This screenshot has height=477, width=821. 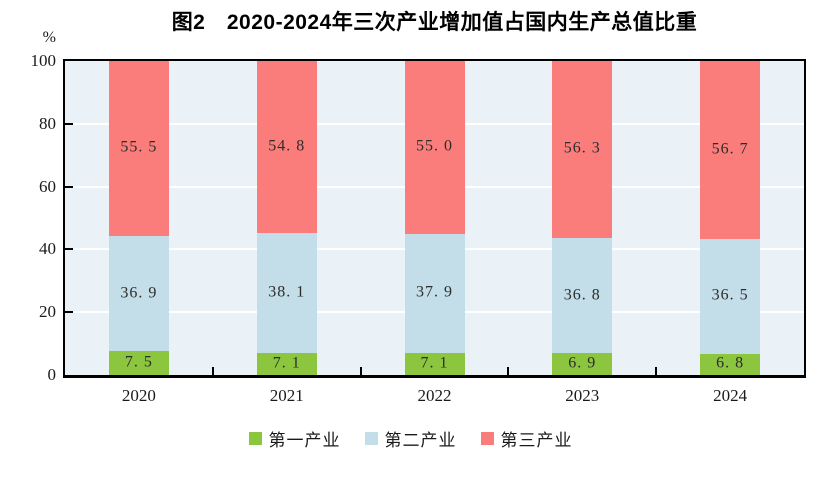 I want to click on bar-value-label-tertiary-industry-2020: 55. 5, so click(x=139, y=148).